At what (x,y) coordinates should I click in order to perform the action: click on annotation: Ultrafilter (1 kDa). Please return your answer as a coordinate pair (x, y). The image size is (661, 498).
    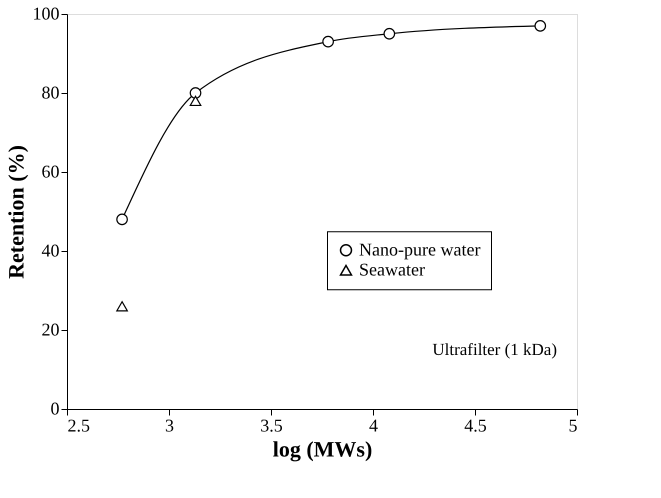
    Looking at the image, I should click on (494, 349).